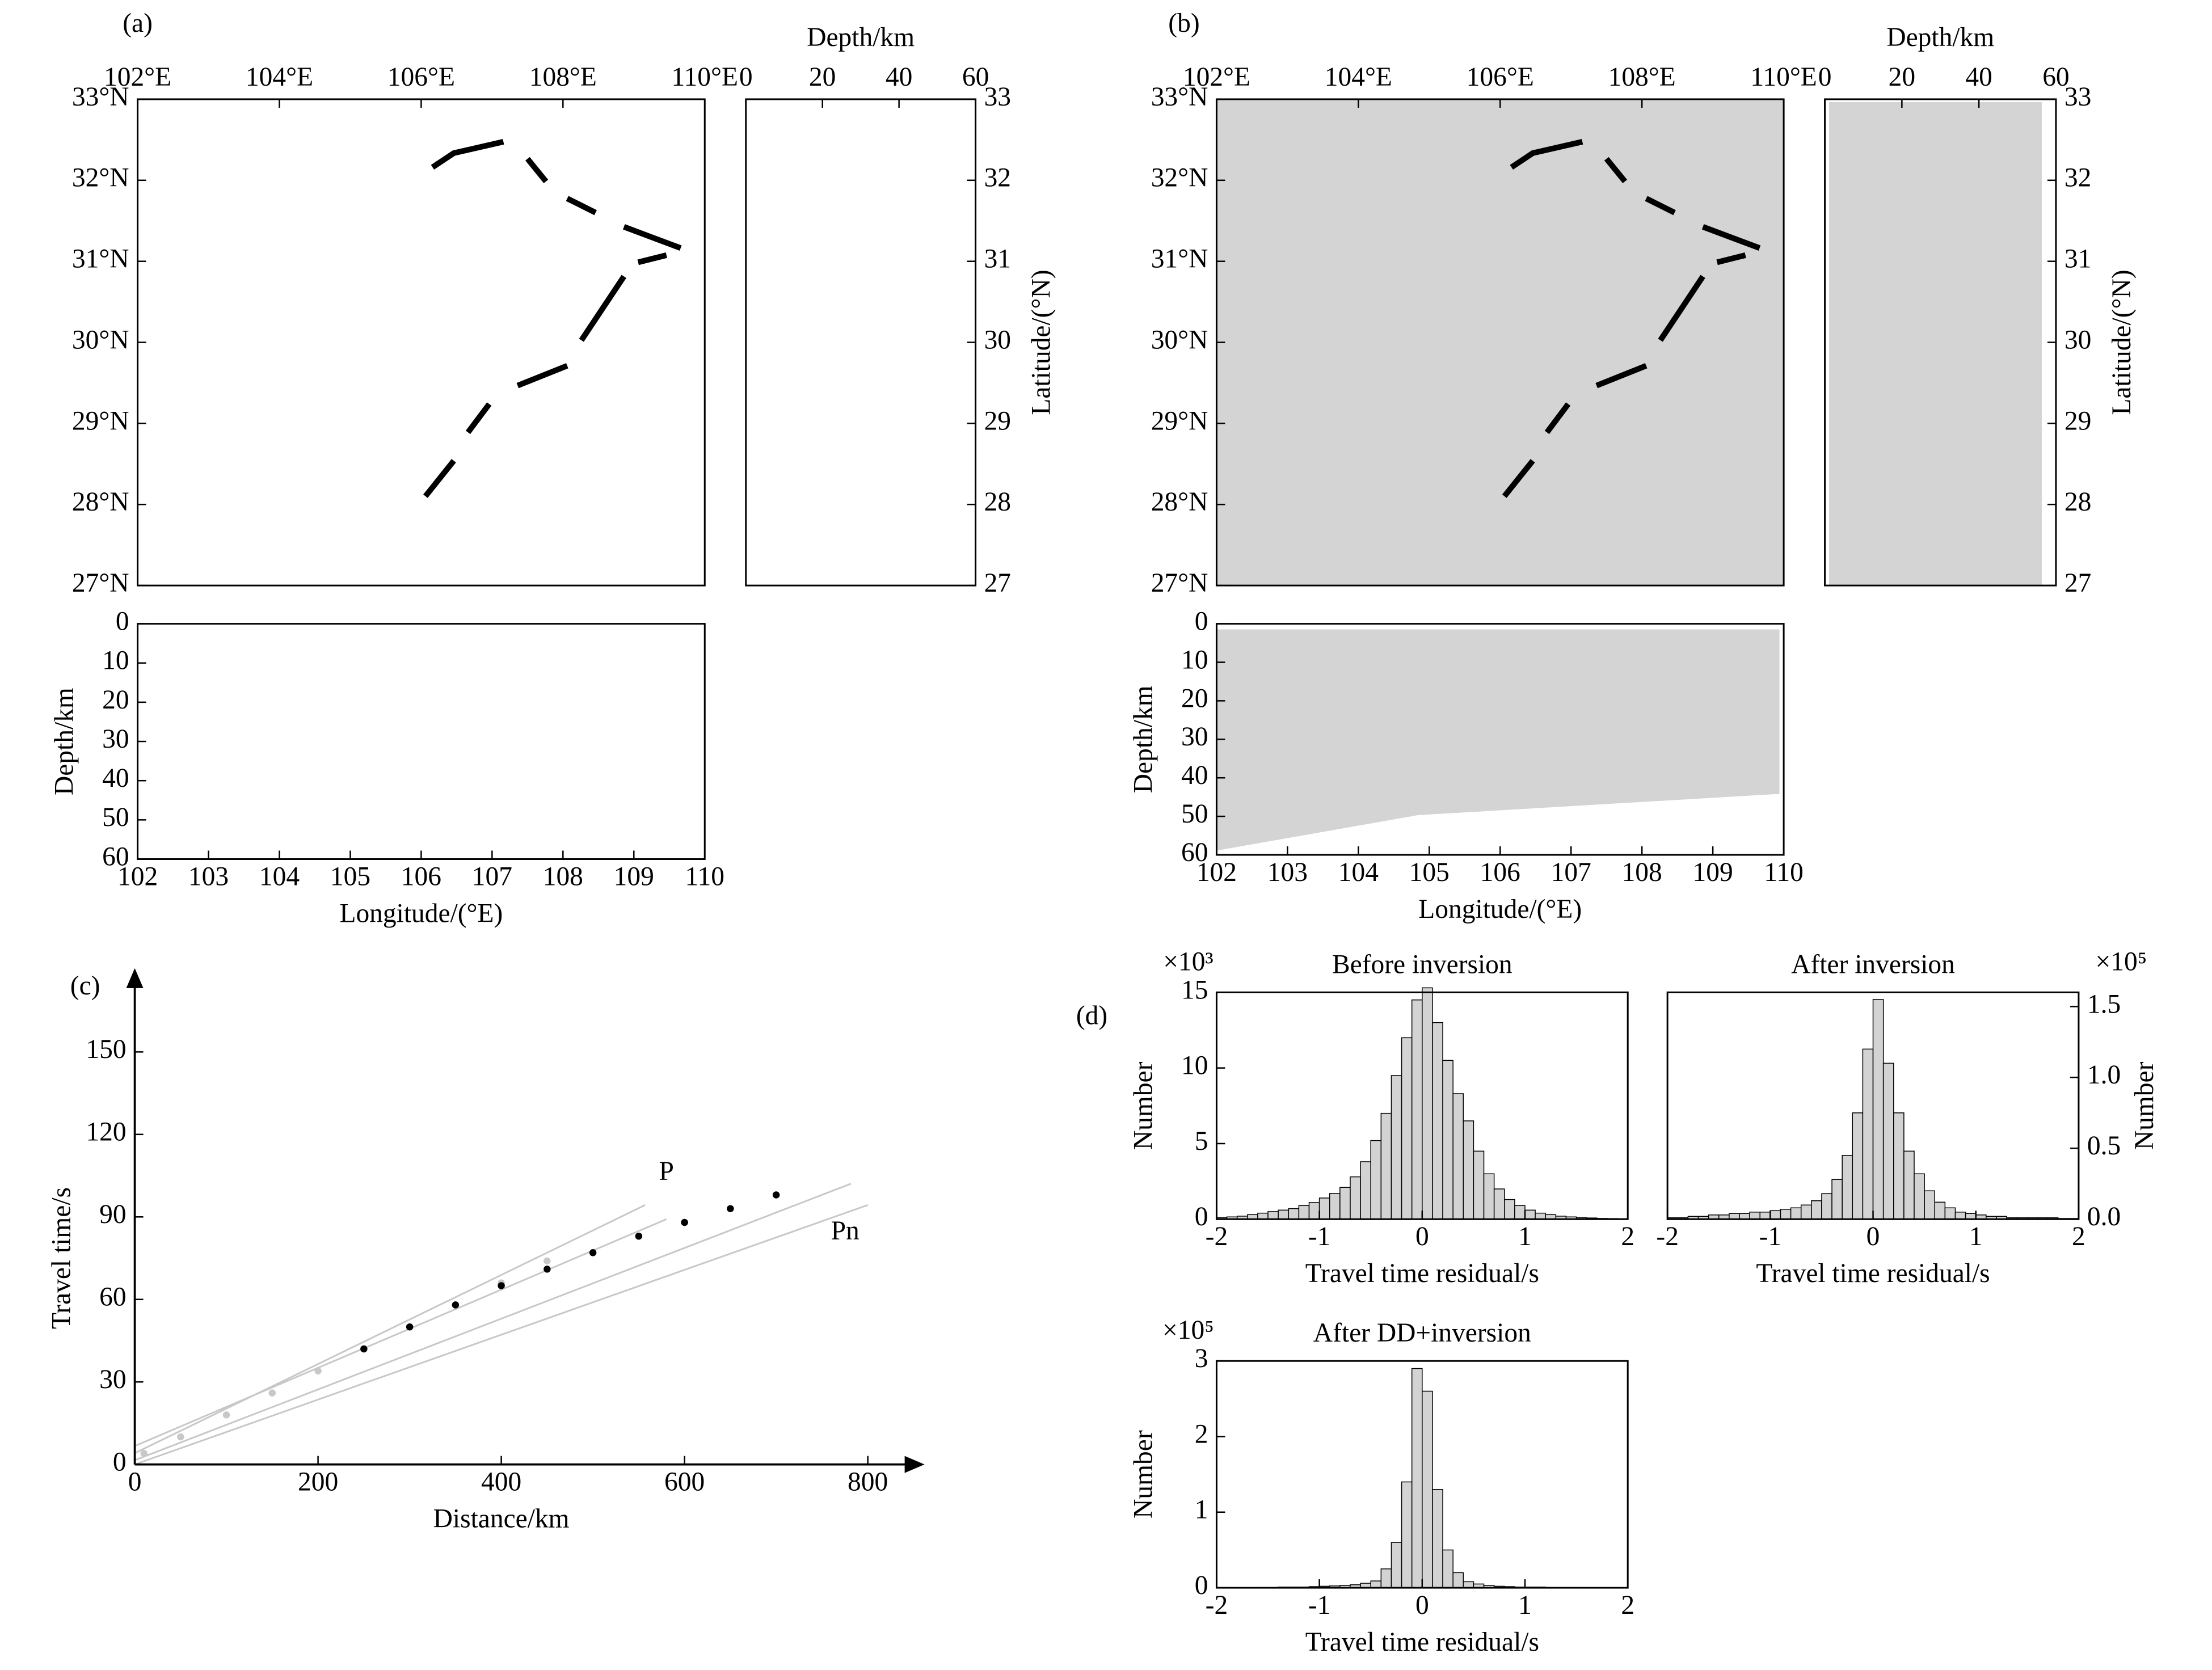  I want to click on chart-title: After inversion, so click(1873, 964).